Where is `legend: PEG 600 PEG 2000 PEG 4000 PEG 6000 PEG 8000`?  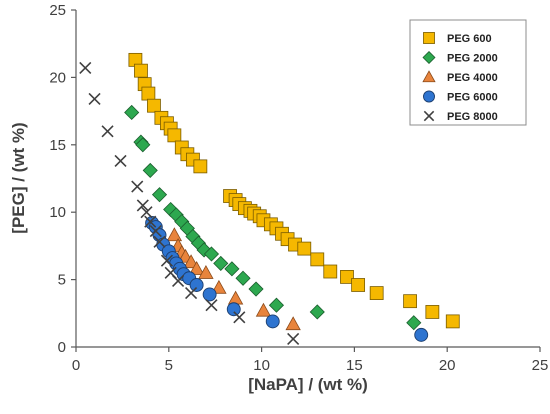 legend: PEG 600 PEG 2000 PEG 4000 PEG 6000 PEG 8000 is located at coordinates (468, 72).